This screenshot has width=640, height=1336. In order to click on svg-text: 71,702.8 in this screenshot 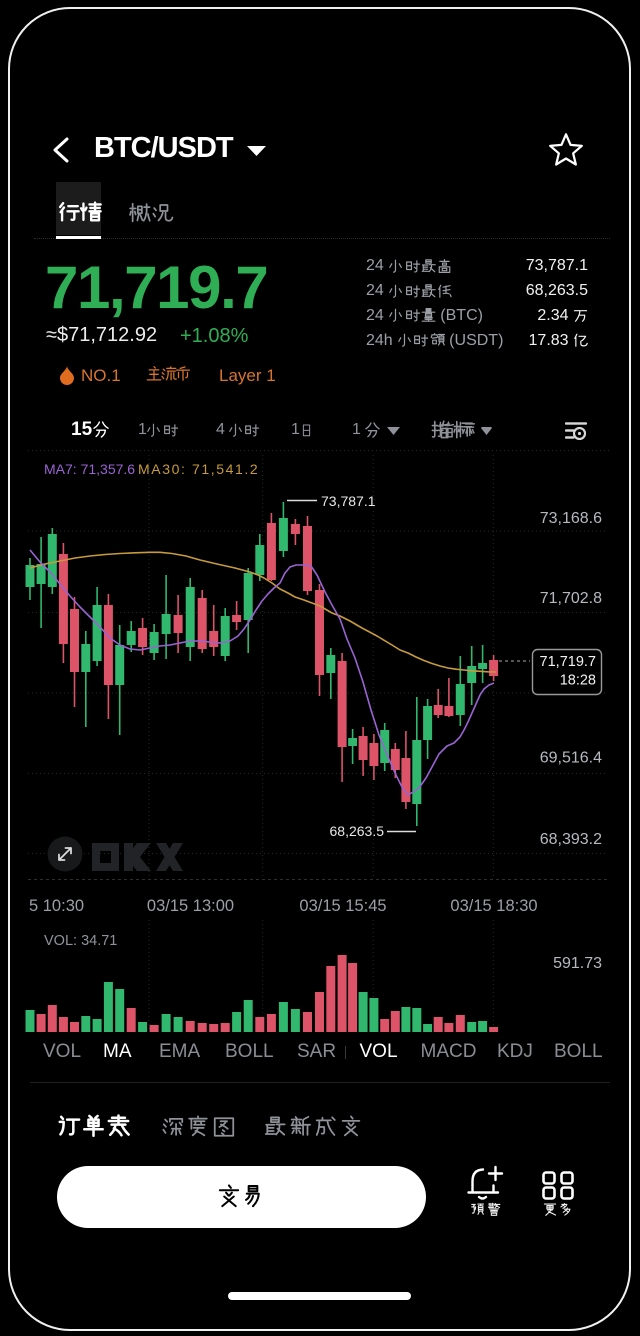, I will do `click(571, 598)`.